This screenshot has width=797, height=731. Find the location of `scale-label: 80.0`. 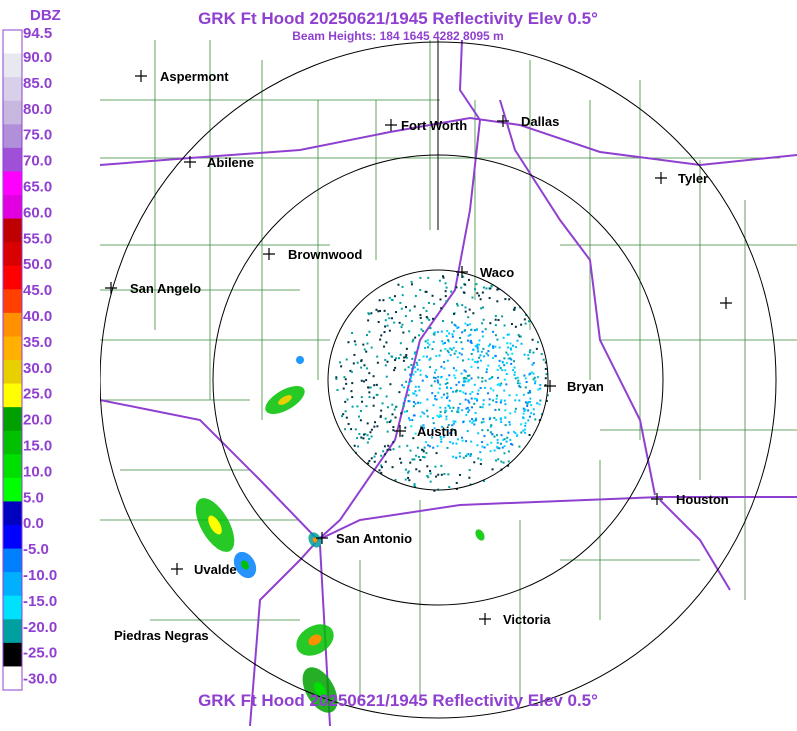

scale-label: 80.0 is located at coordinates (37, 109).